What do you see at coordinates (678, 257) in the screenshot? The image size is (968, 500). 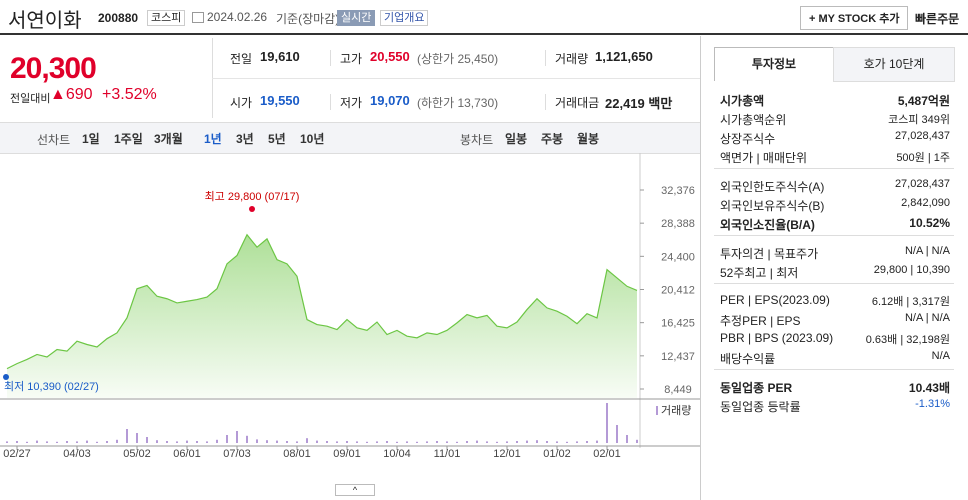 I see `y-tick-label: 24,400` at bounding box center [678, 257].